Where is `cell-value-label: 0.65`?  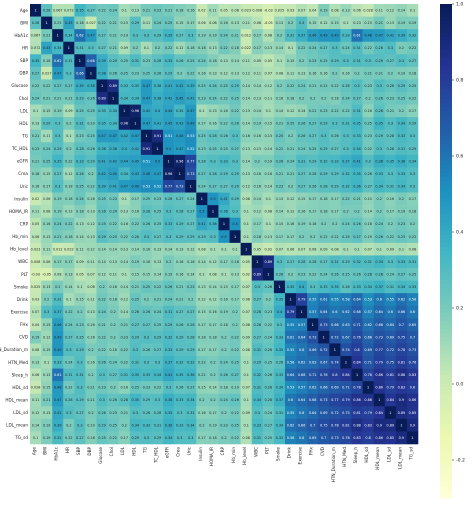 cell-value-label: 0.65 is located at coordinates (413, 325).